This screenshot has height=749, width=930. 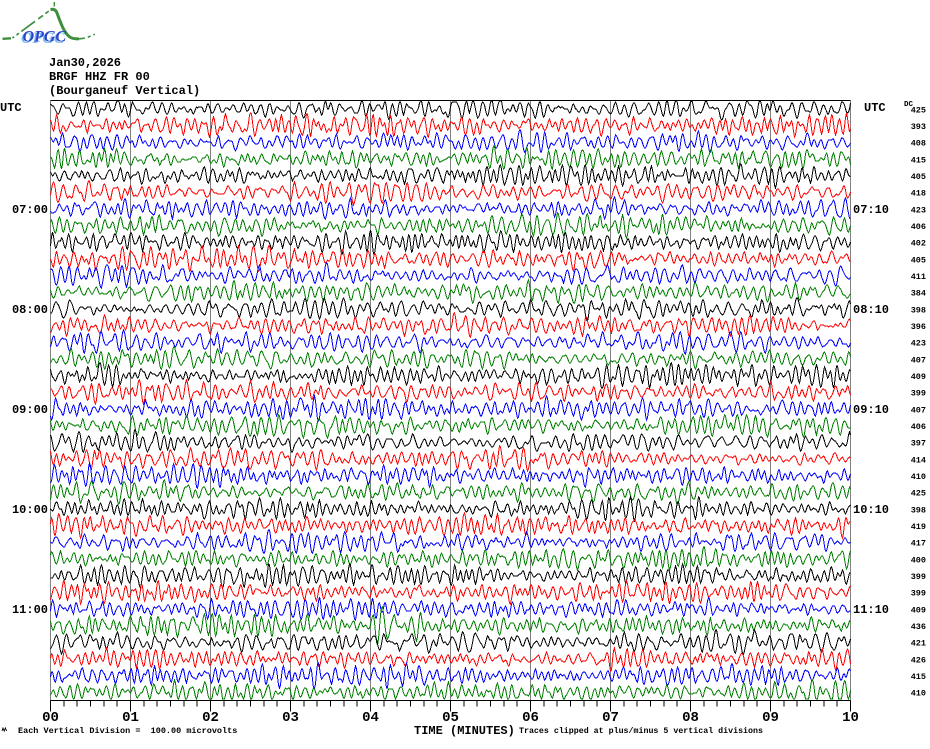 What do you see at coordinates (85, 63) in the screenshot?
I see `svg-text: Jan30,2026` at bounding box center [85, 63].